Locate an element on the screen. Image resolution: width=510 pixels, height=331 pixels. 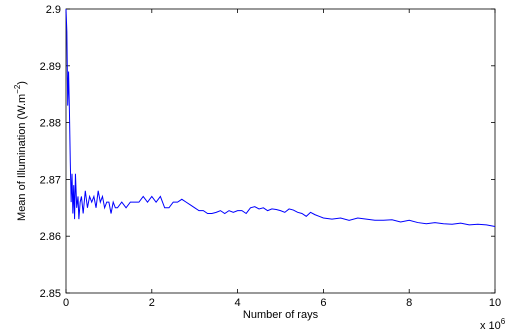
y-tick-label: 2.9 is located at coordinates (53, 10).